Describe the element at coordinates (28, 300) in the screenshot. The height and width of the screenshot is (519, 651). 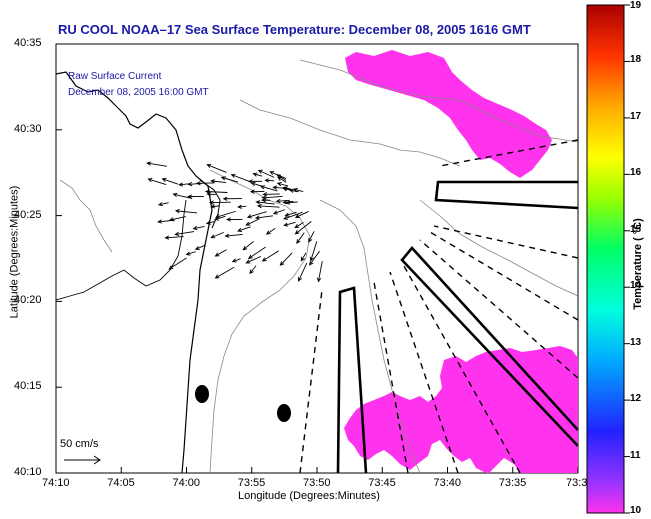
I see `y-tick-label: 40:20` at that location.